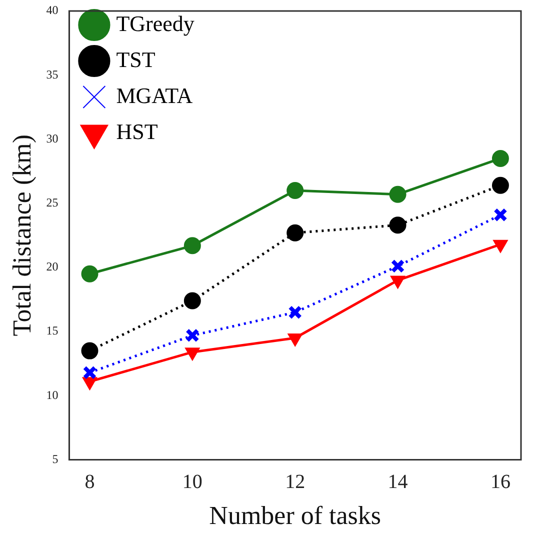 The width and height of the screenshot is (535, 541). Describe the element at coordinates (52, 331) in the screenshot. I see `y-tick-label: 15` at that location.